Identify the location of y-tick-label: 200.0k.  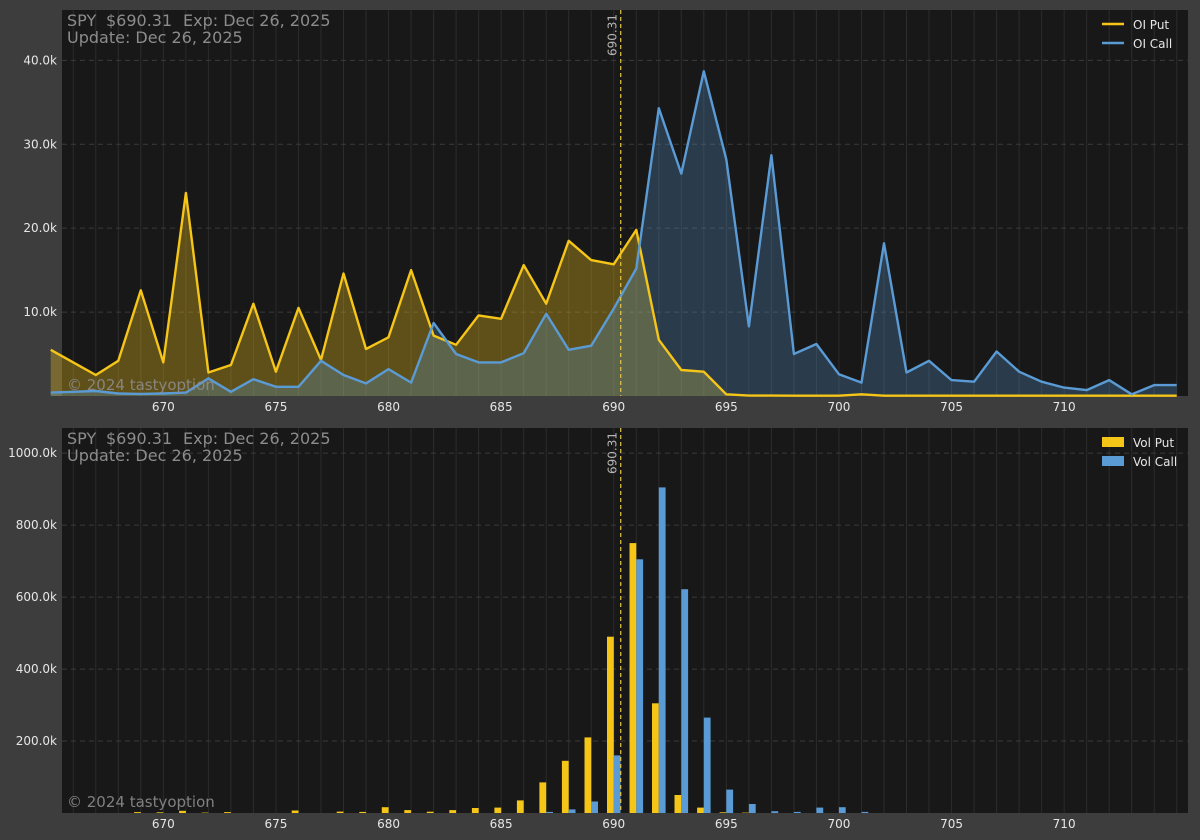
(36, 741).